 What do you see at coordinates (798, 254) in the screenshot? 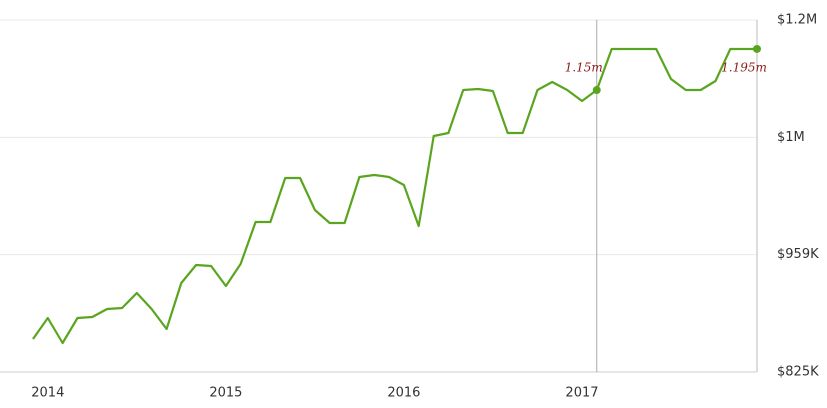
I see `y-tick-label: $959K` at bounding box center [798, 254].